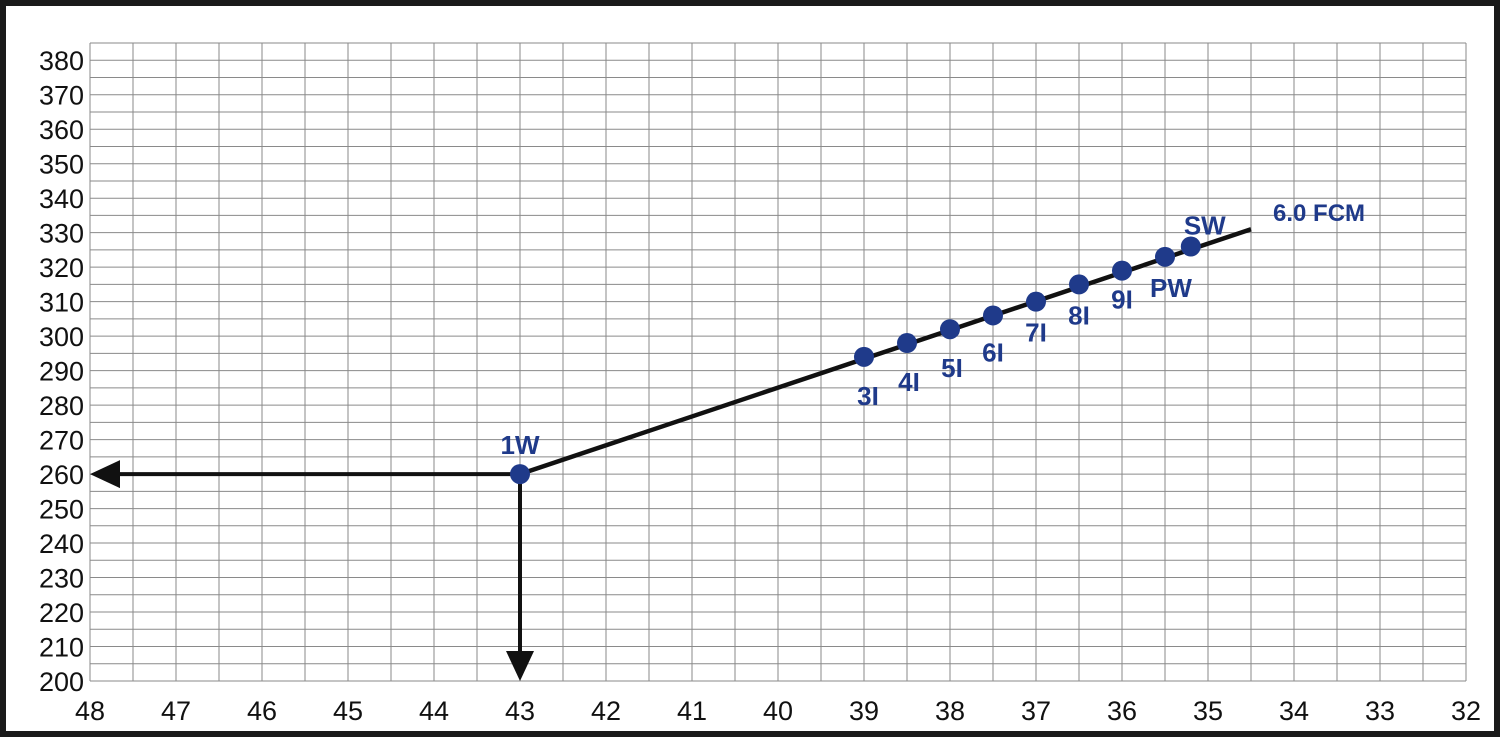  What do you see at coordinates (61, 199) in the screenshot?
I see `y-tick-label: 340` at bounding box center [61, 199].